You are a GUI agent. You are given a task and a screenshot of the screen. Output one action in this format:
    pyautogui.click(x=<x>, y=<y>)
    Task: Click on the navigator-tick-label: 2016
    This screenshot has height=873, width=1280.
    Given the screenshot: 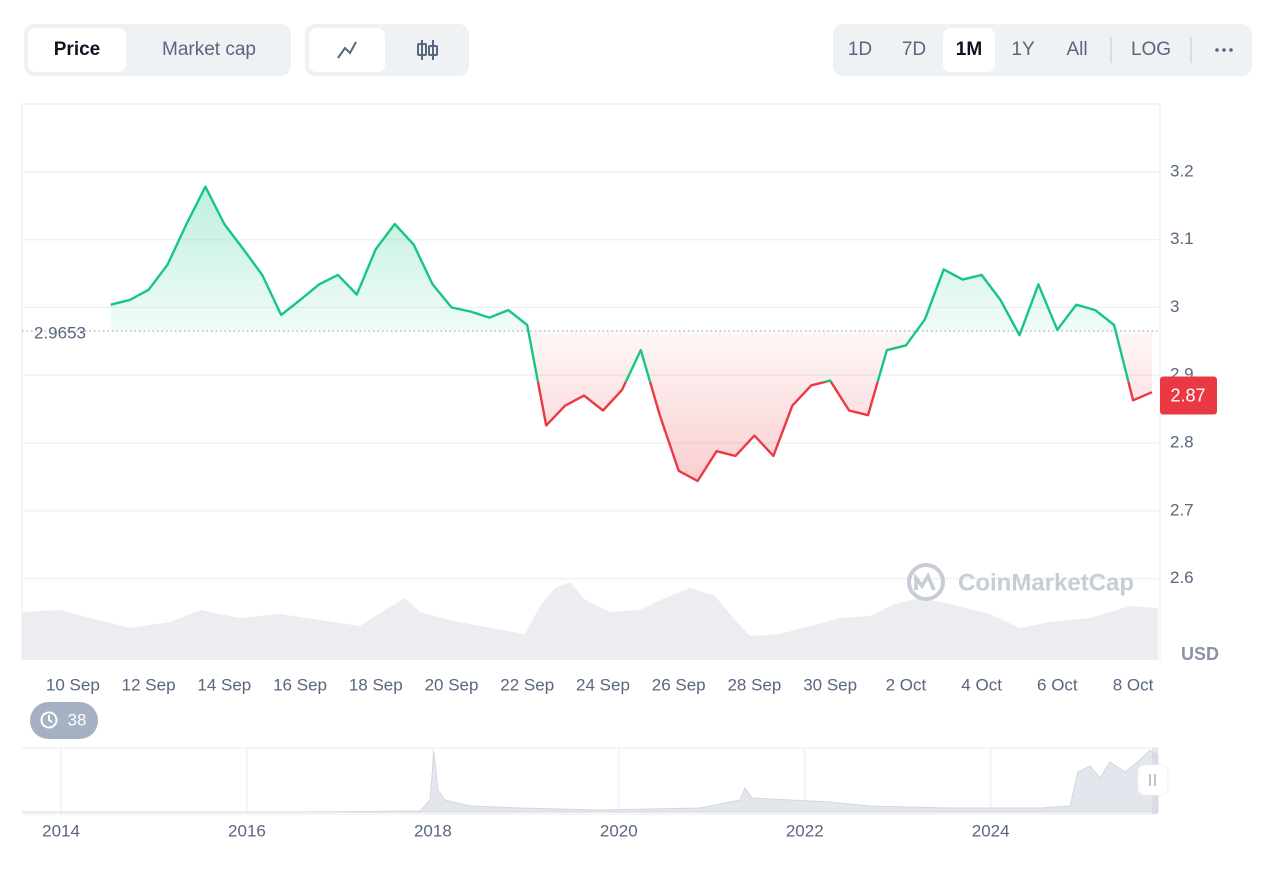 What is the action you would take?
    pyautogui.click(x=247, y=830)
    